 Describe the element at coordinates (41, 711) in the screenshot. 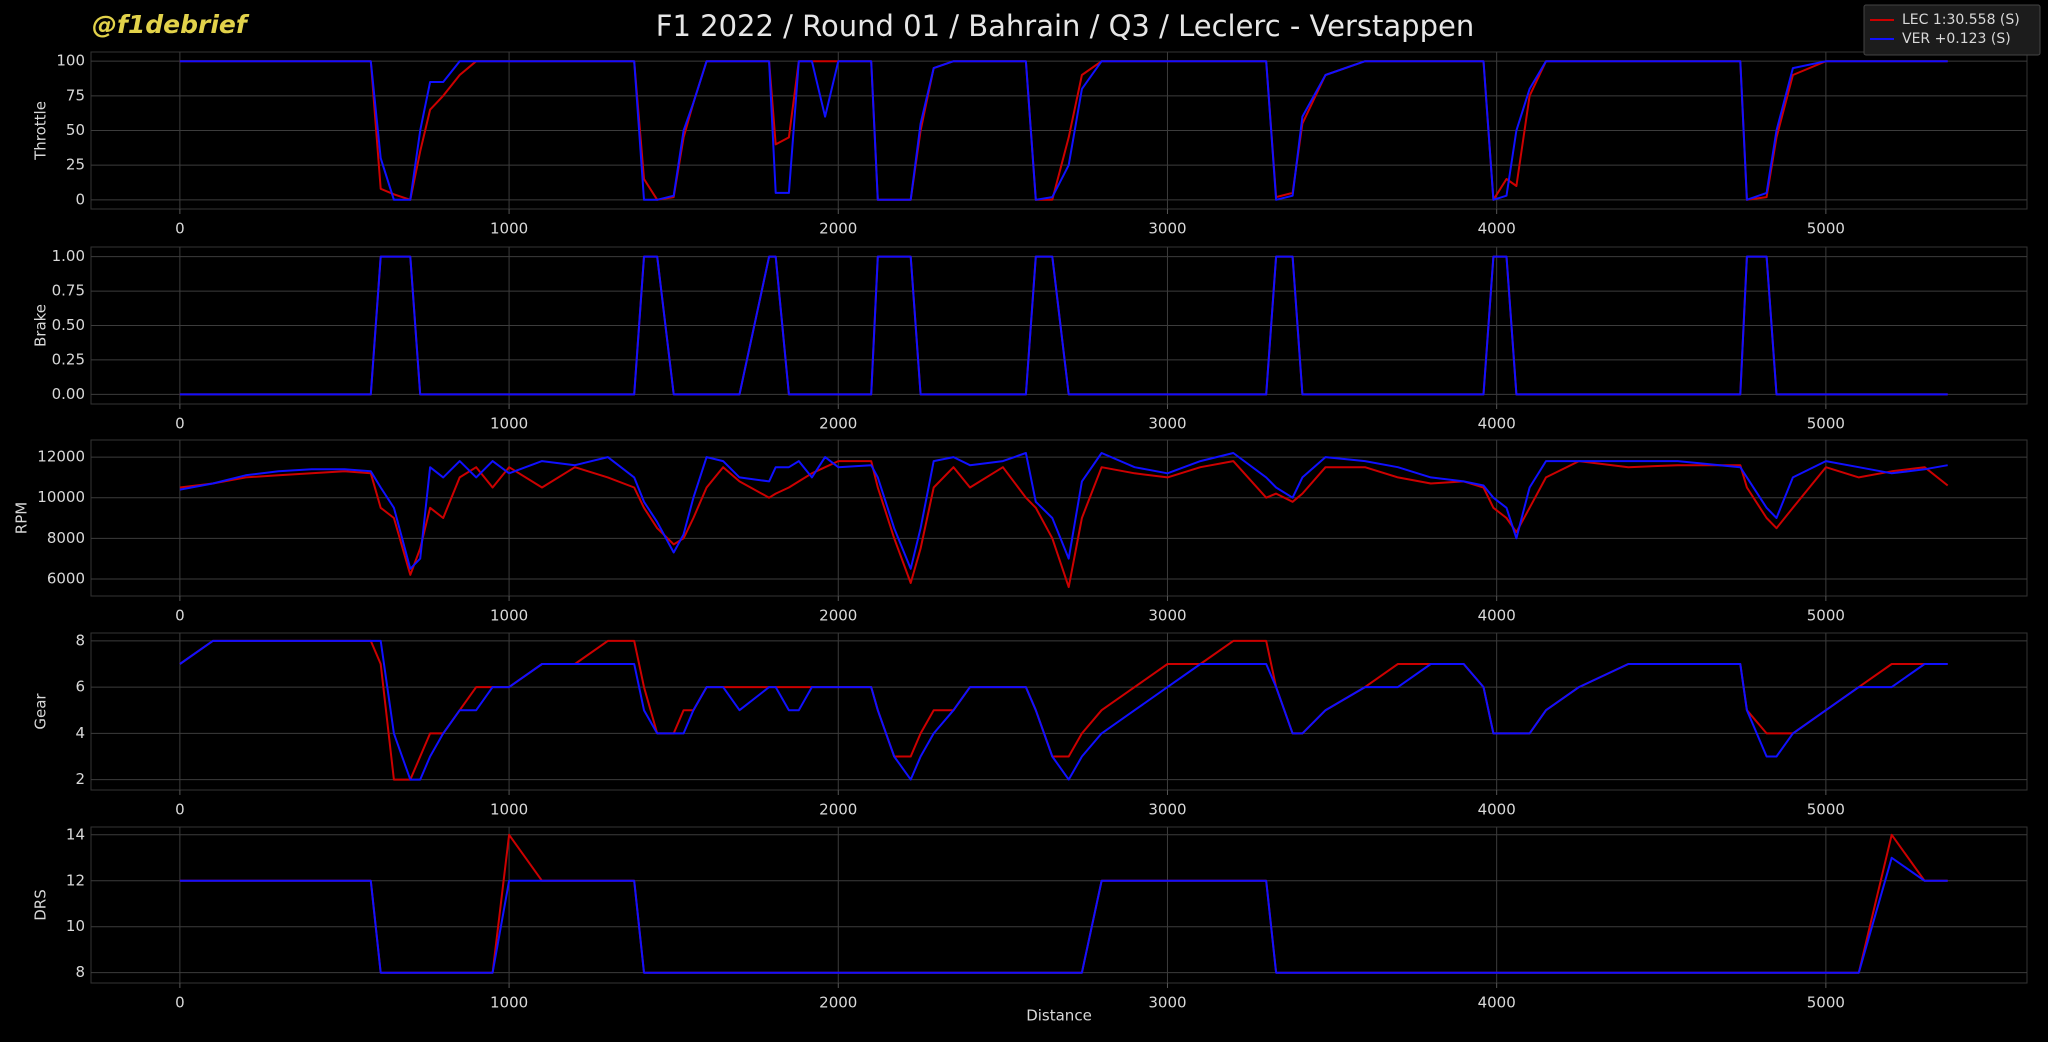

I see `y-axis-label: Gear` at that location.